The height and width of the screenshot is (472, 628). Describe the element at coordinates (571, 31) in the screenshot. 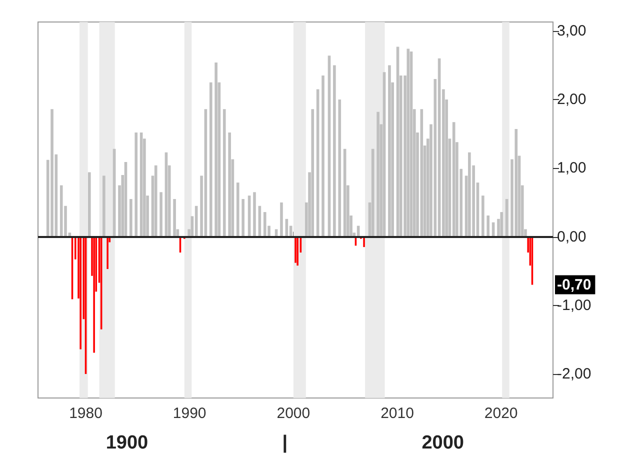

I see `y-tick-label: 3,00` at that location.